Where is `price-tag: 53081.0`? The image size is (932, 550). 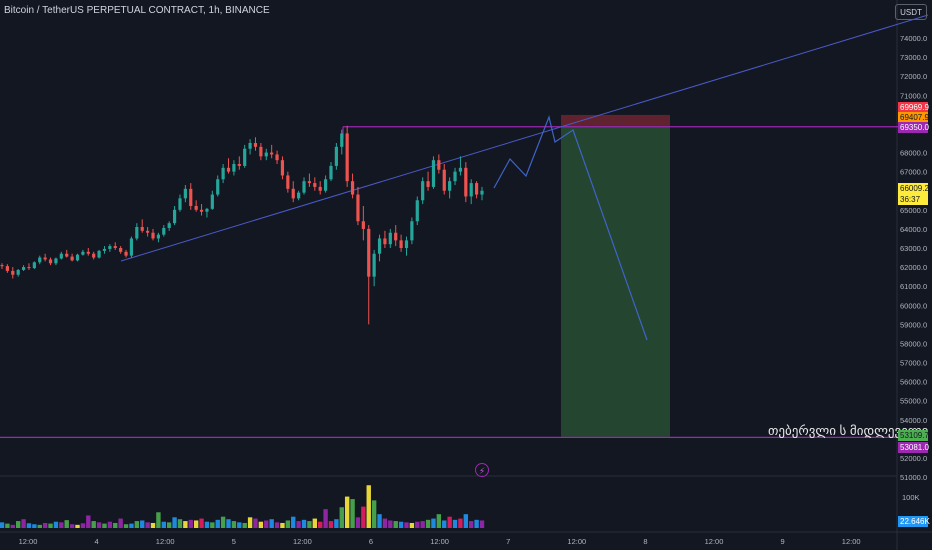
price-tag: 53081.0 is located at coordinates (913, 447).